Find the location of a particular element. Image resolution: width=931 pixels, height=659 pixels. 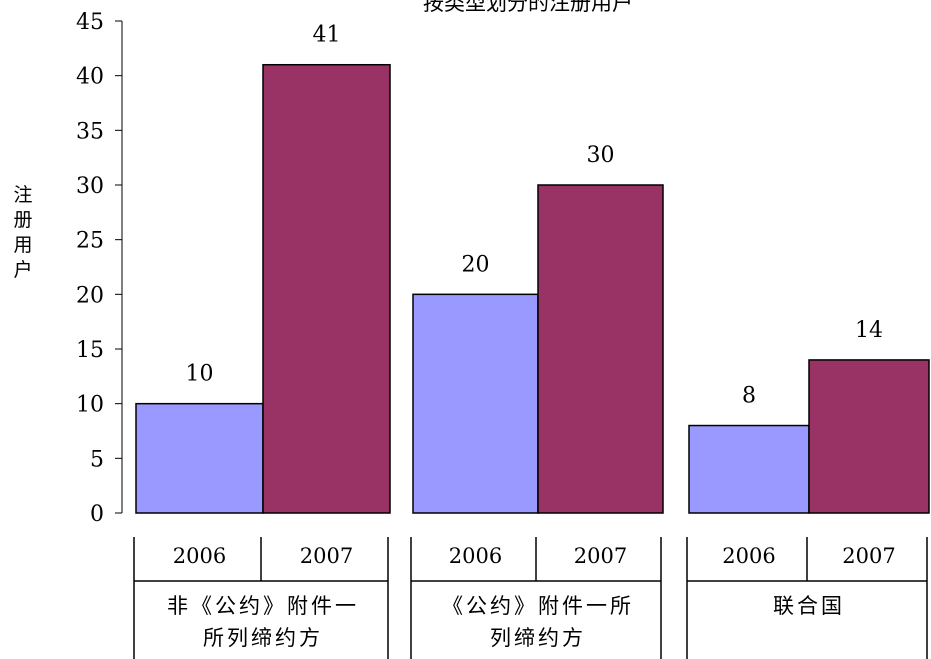

y-tick-label: 35 is located at coordinates (90, 131).